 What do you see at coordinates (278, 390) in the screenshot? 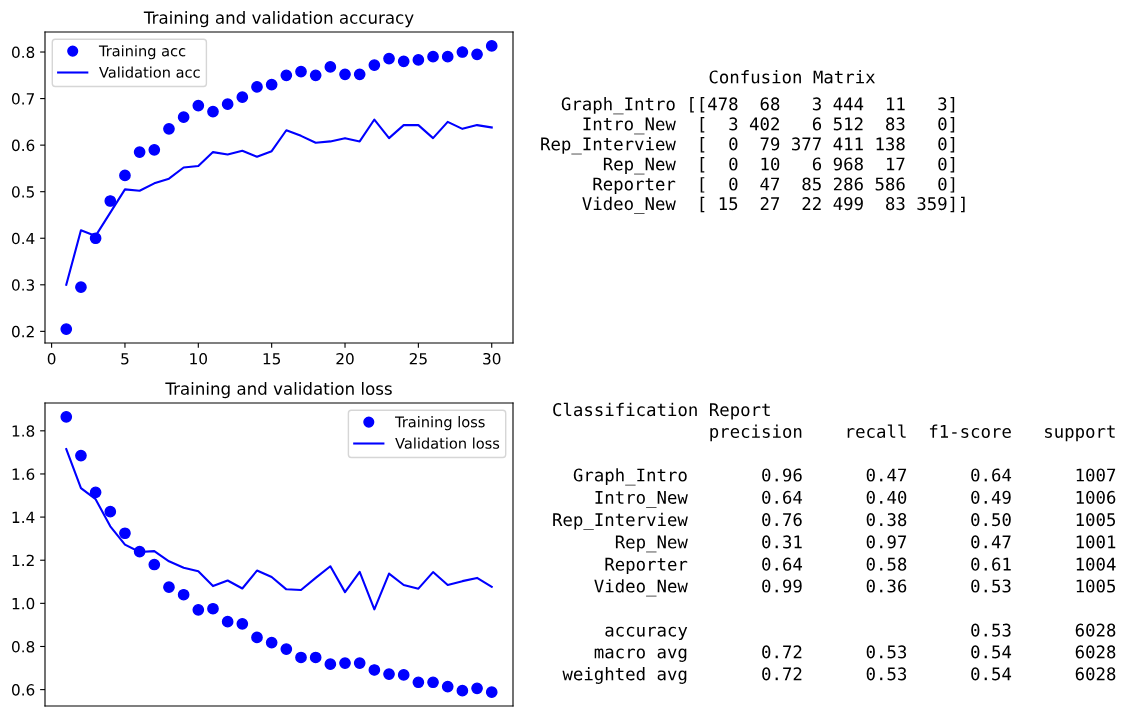
I see `chart-title: Training and validation loss` at bounding box center [278, 390].